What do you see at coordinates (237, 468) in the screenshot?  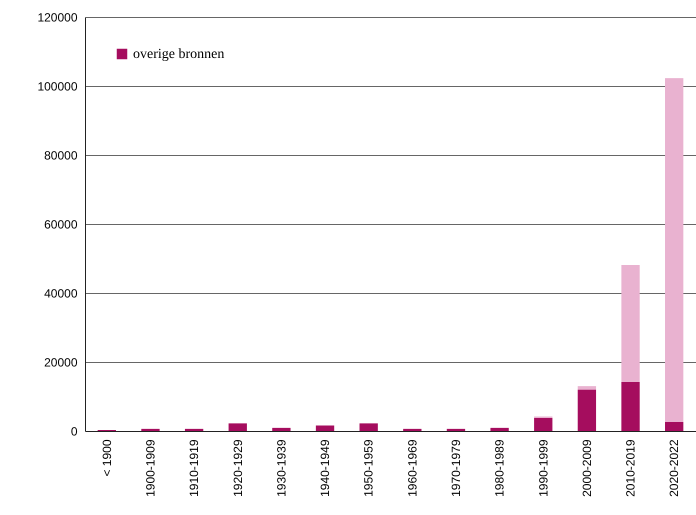 I see `x-tick-label: 1920-1929` at bounding box center [237, 468].